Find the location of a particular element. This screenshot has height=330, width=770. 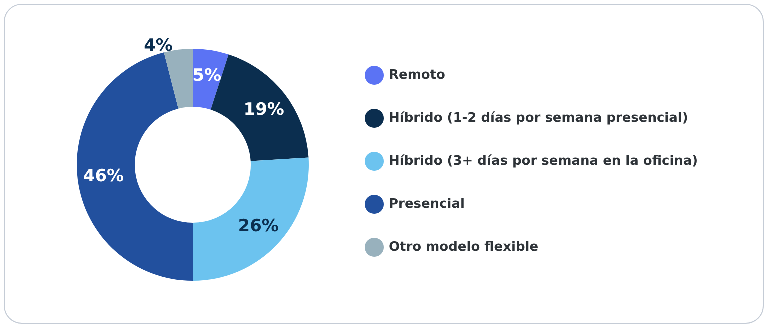

data-label: 5% is located at coordinates (207, 76).